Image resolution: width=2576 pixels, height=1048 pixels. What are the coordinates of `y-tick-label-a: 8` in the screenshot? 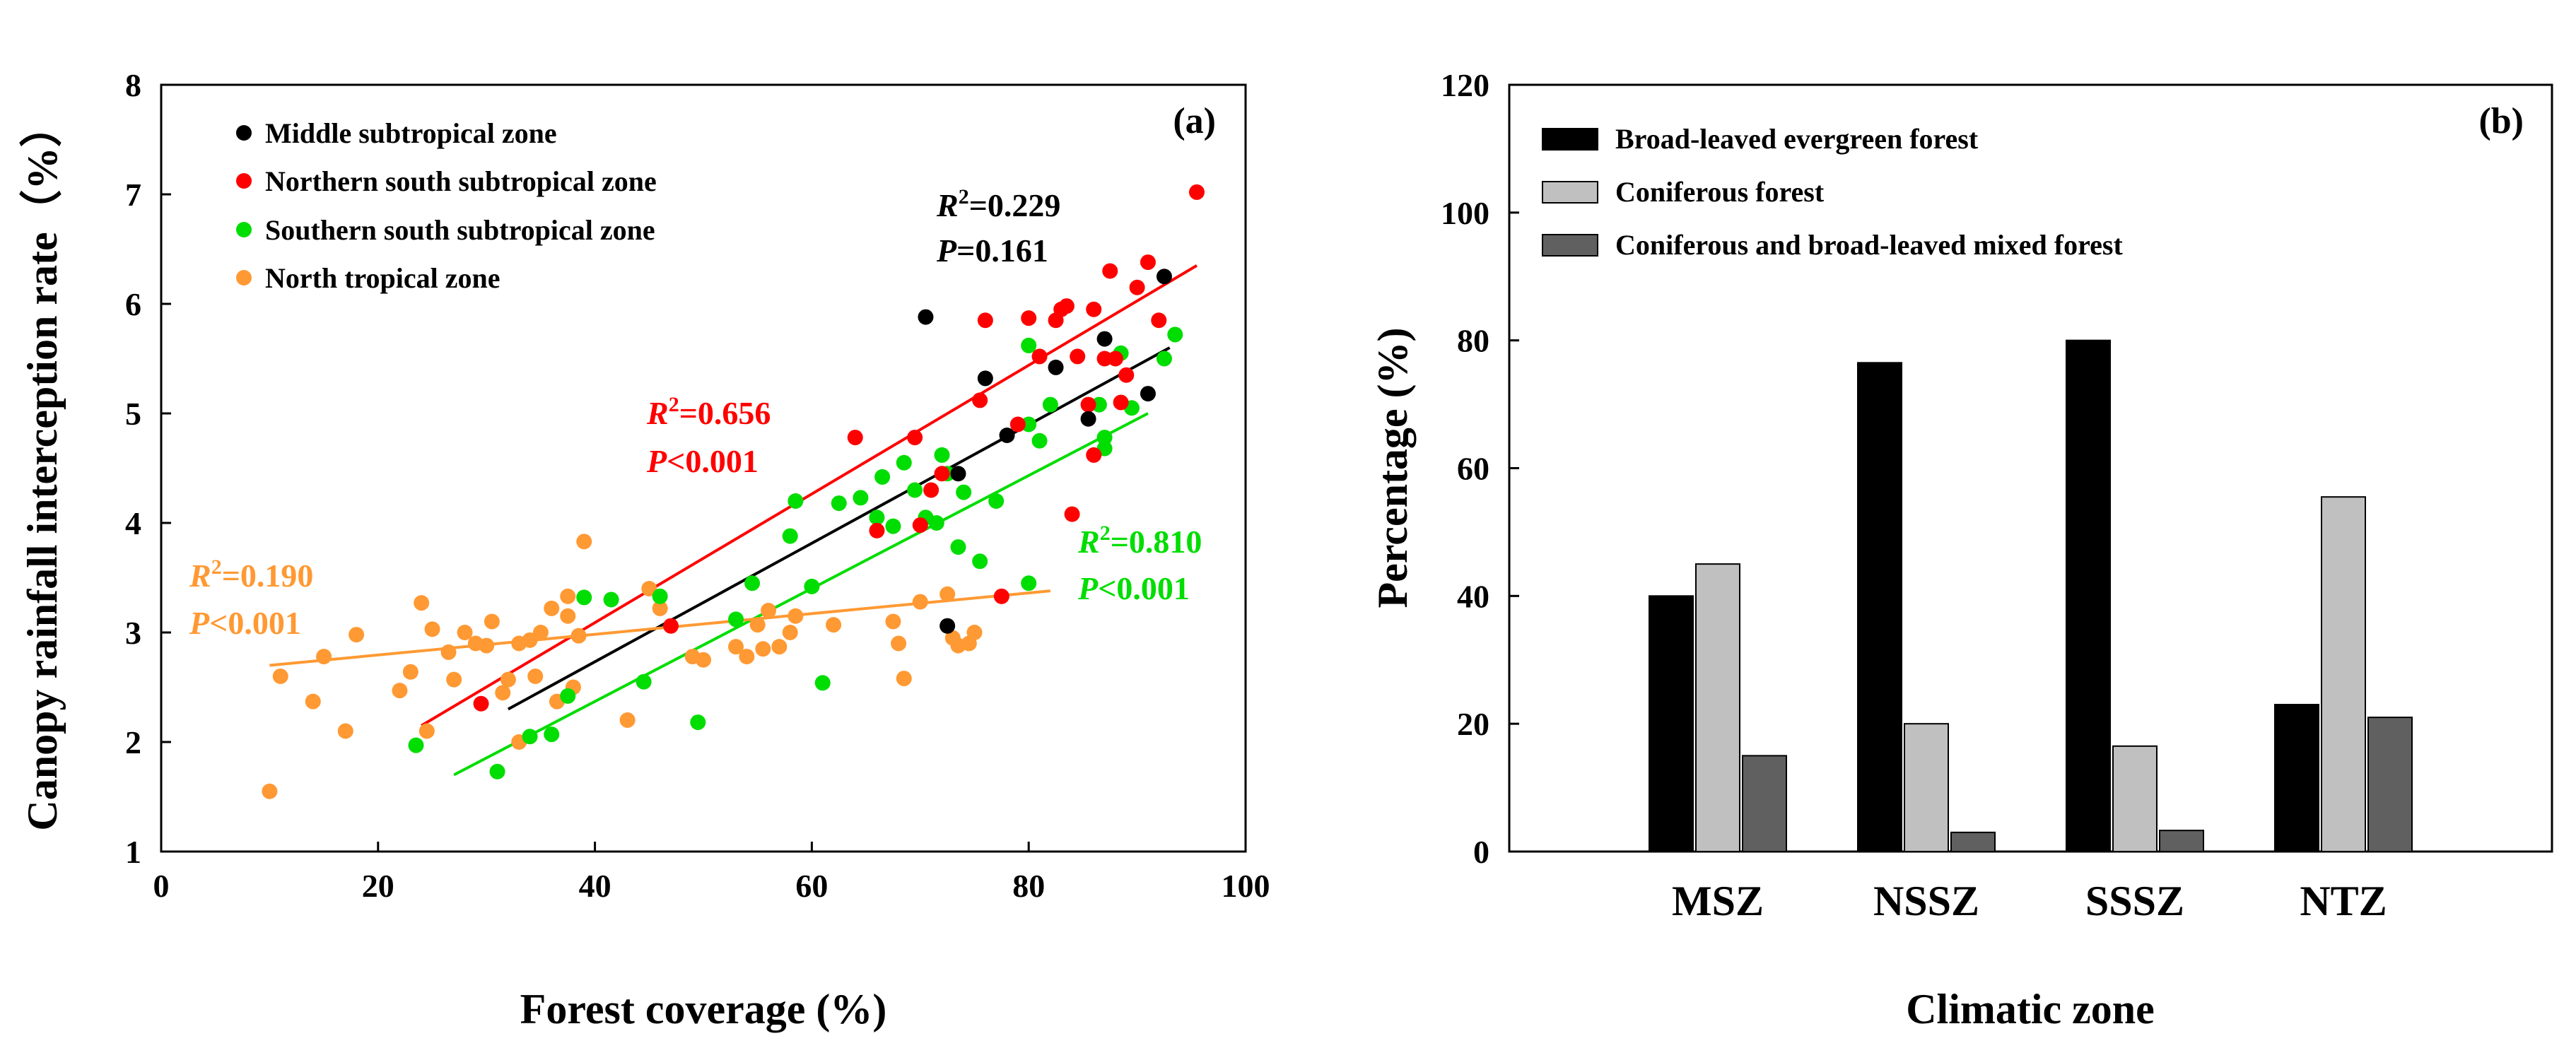 It's located at (133, 85).